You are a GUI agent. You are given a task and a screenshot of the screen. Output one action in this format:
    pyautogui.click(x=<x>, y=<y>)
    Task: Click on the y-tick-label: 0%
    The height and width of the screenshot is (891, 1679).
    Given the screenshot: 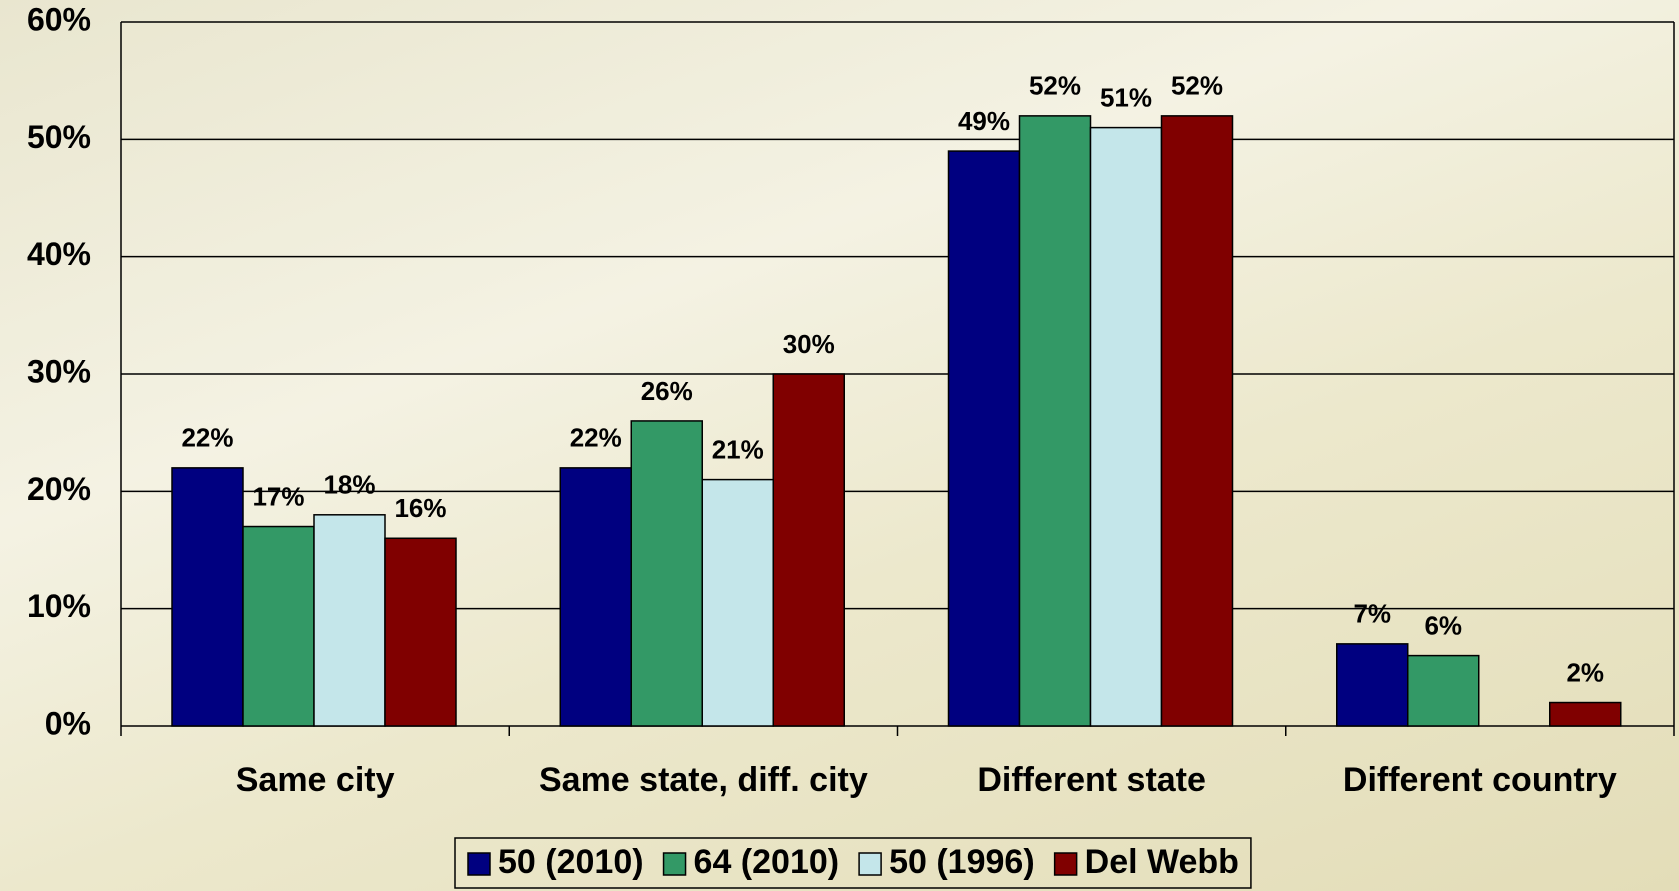 What is the action you would take?
    pyautogui.click(x=68, y=723)
    